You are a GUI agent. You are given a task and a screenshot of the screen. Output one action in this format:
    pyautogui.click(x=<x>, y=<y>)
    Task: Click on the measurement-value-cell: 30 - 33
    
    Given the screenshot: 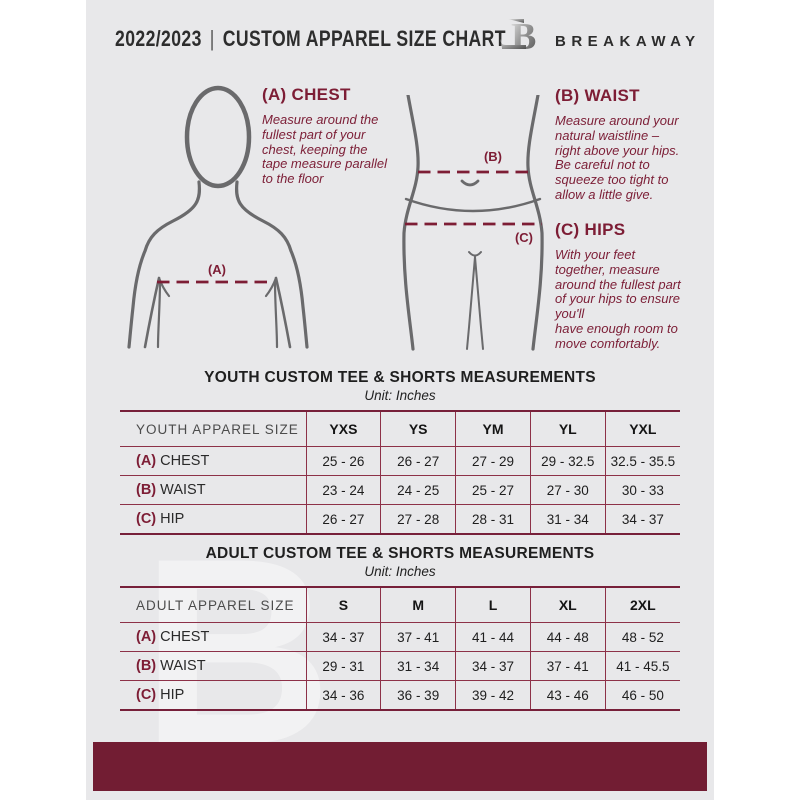 What is the action you would take?
    pyautogui.click(x=642, y=490)
    